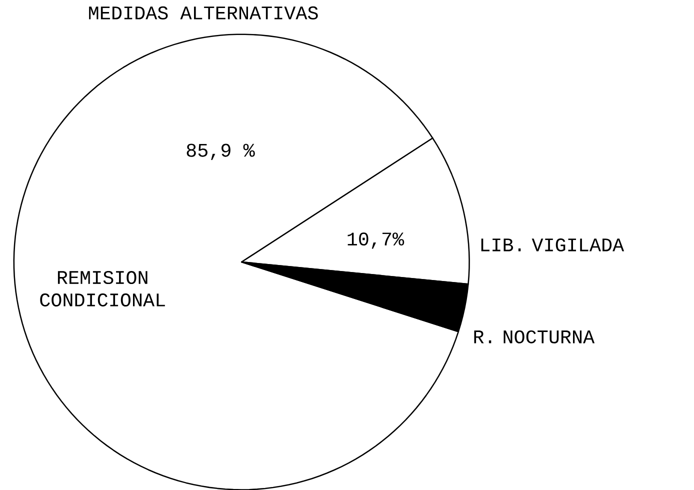 This screenshot has height=490, width=694. I want to click on slice-label: R. NOCTURNA, so click(534, 337).